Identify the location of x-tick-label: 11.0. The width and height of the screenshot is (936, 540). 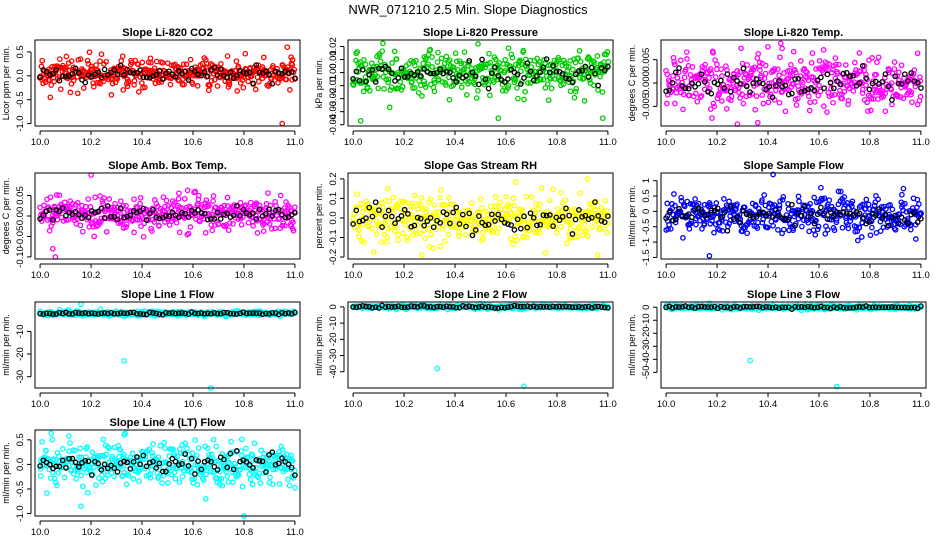
(295, 404).